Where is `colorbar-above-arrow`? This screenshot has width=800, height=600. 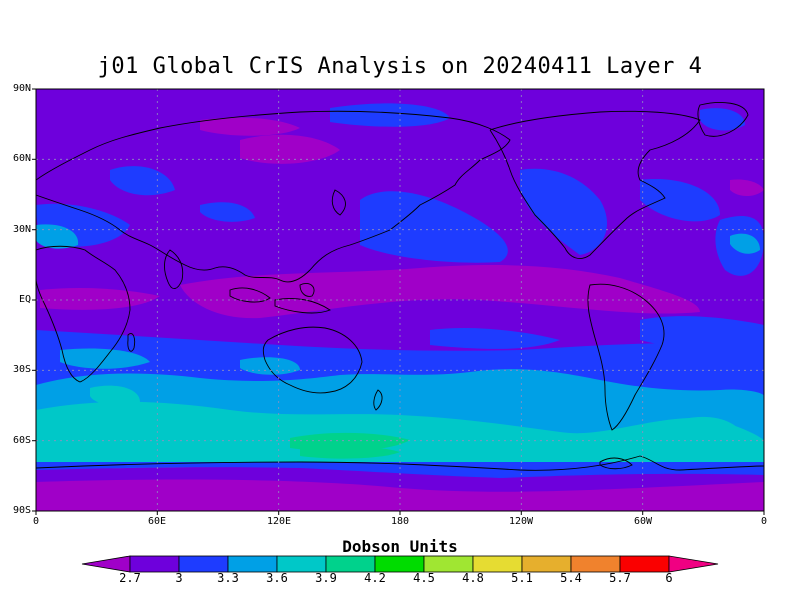 colorbar-above-arrow is located at coordinates (693, 564).